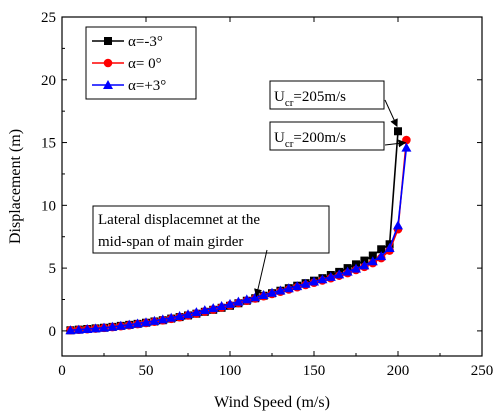 This screenshot has height=415, width=495. What do you see at coordinates (146, 371) in the screenshot?
I see `x-tick-label: 50` at bounding box center [146, 371].